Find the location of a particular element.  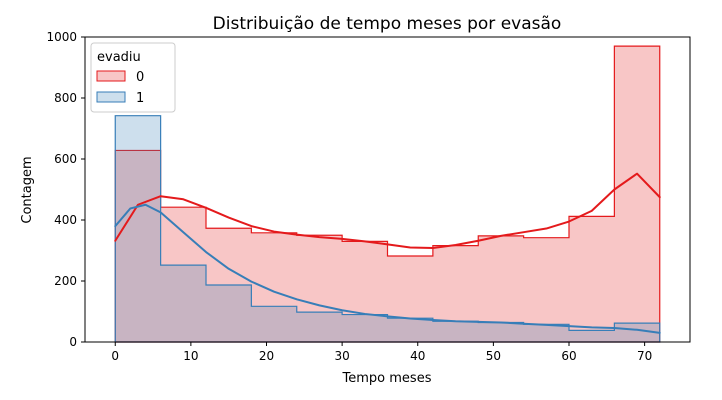

y-tick-label: 200 is located at coordinates (65, 281).